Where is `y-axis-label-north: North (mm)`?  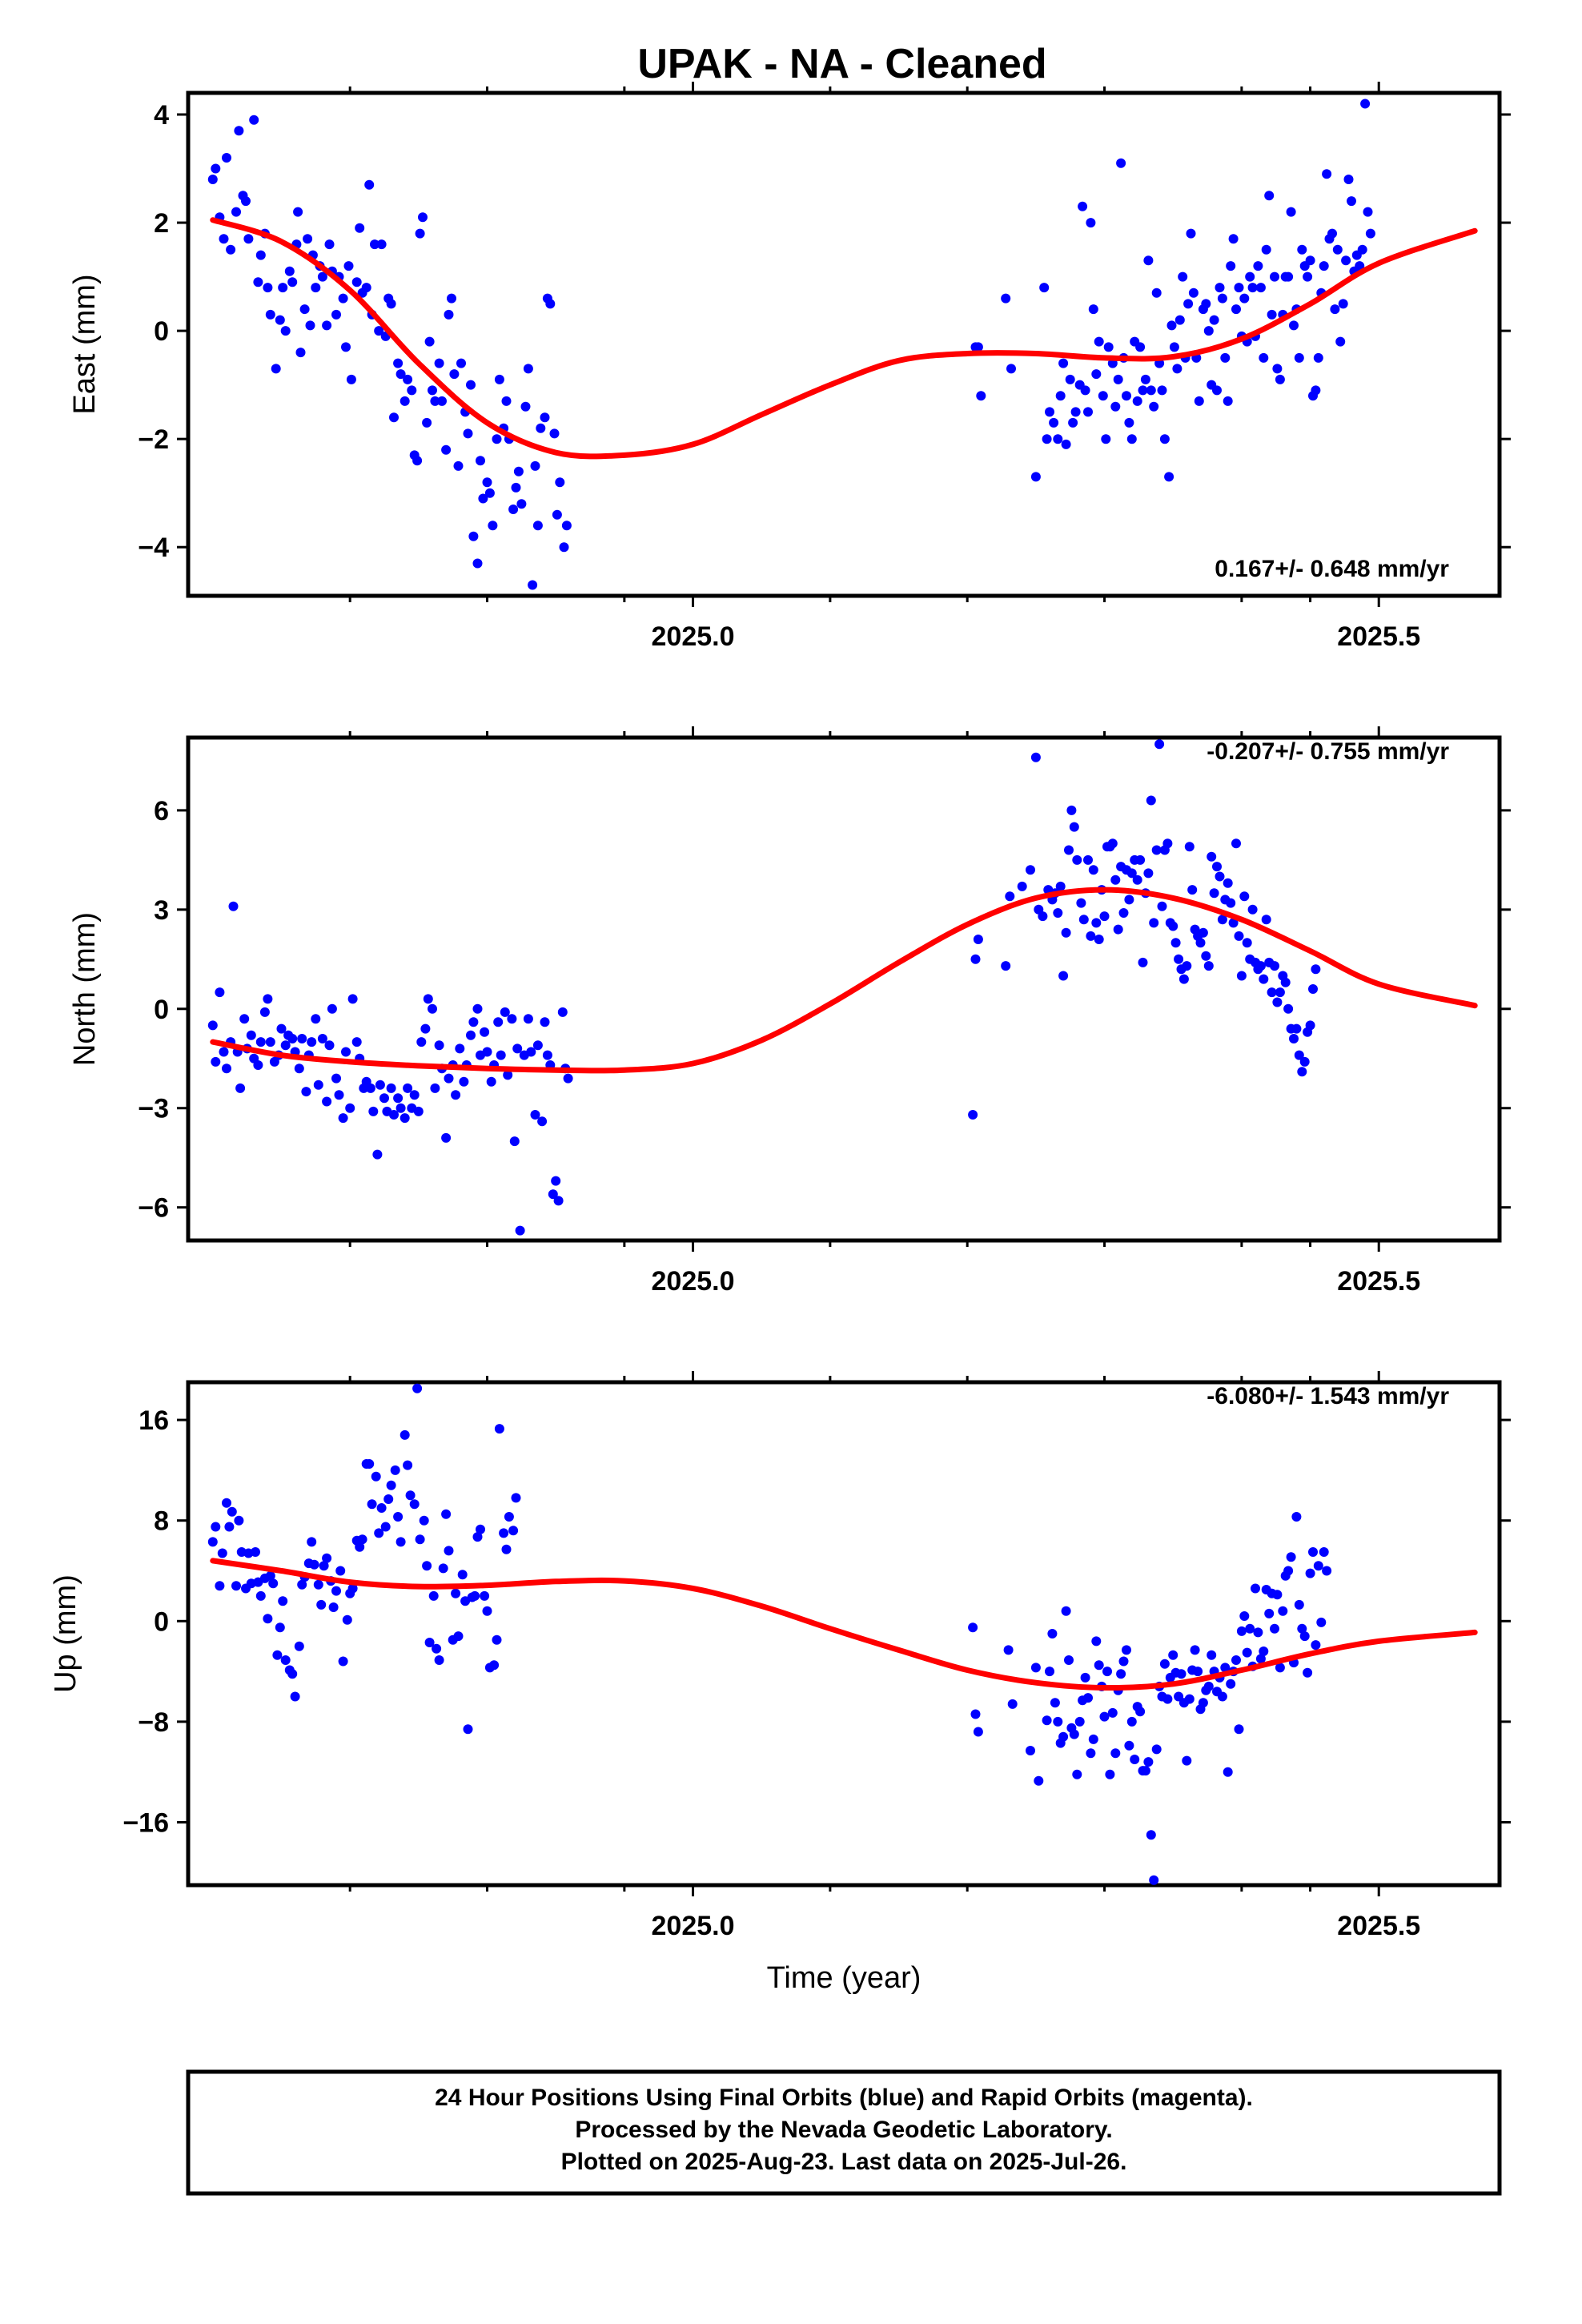 y-axis-label-north: North (mm) is located at coordinates (85, 989).